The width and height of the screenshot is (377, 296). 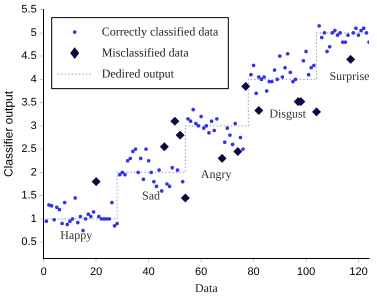 I want to click on x-tick-label: 120, so click(x=358, y=272).